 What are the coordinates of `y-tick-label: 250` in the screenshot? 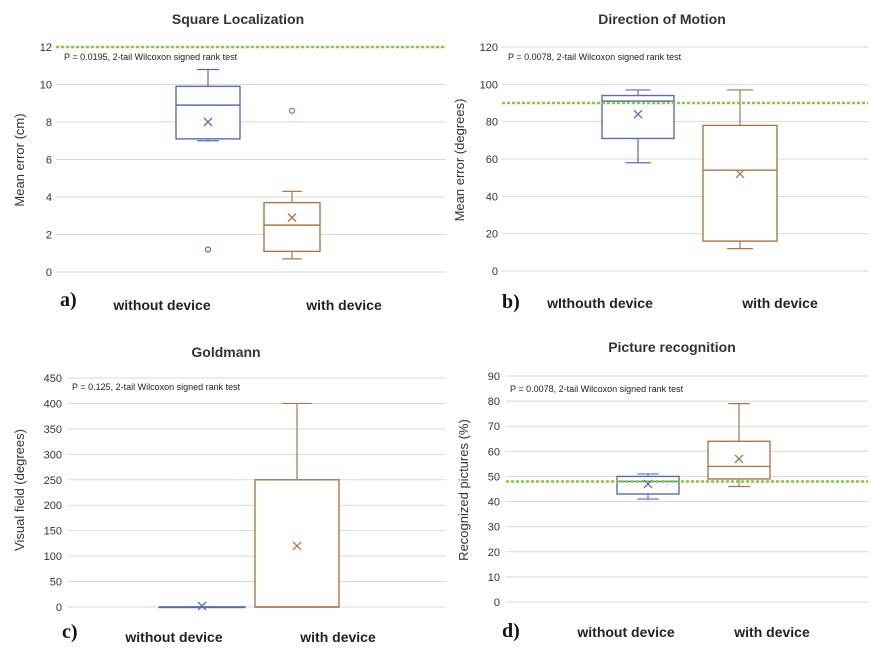 It's located at (53, 481).